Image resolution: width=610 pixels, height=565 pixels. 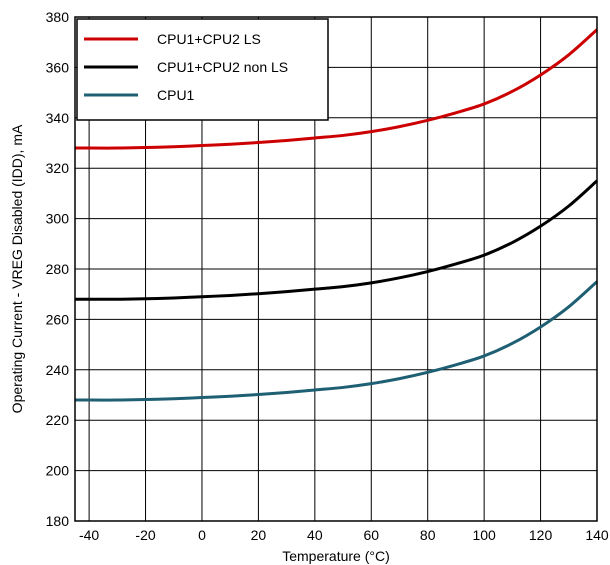 What do you see at coordinates (222, 67) in the screenshot?
I see `legend-label-1: CPU1+CPU2 non LS` at bounding box center [222, 67].